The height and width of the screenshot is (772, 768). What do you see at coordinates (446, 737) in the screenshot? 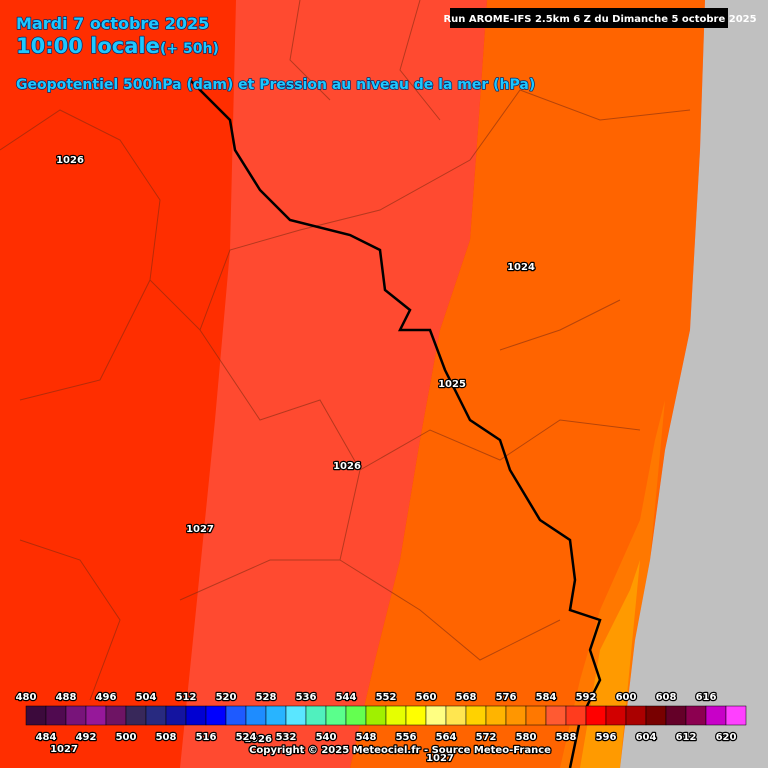
I see `scale-label: 564` at bounding box center [446, 737].